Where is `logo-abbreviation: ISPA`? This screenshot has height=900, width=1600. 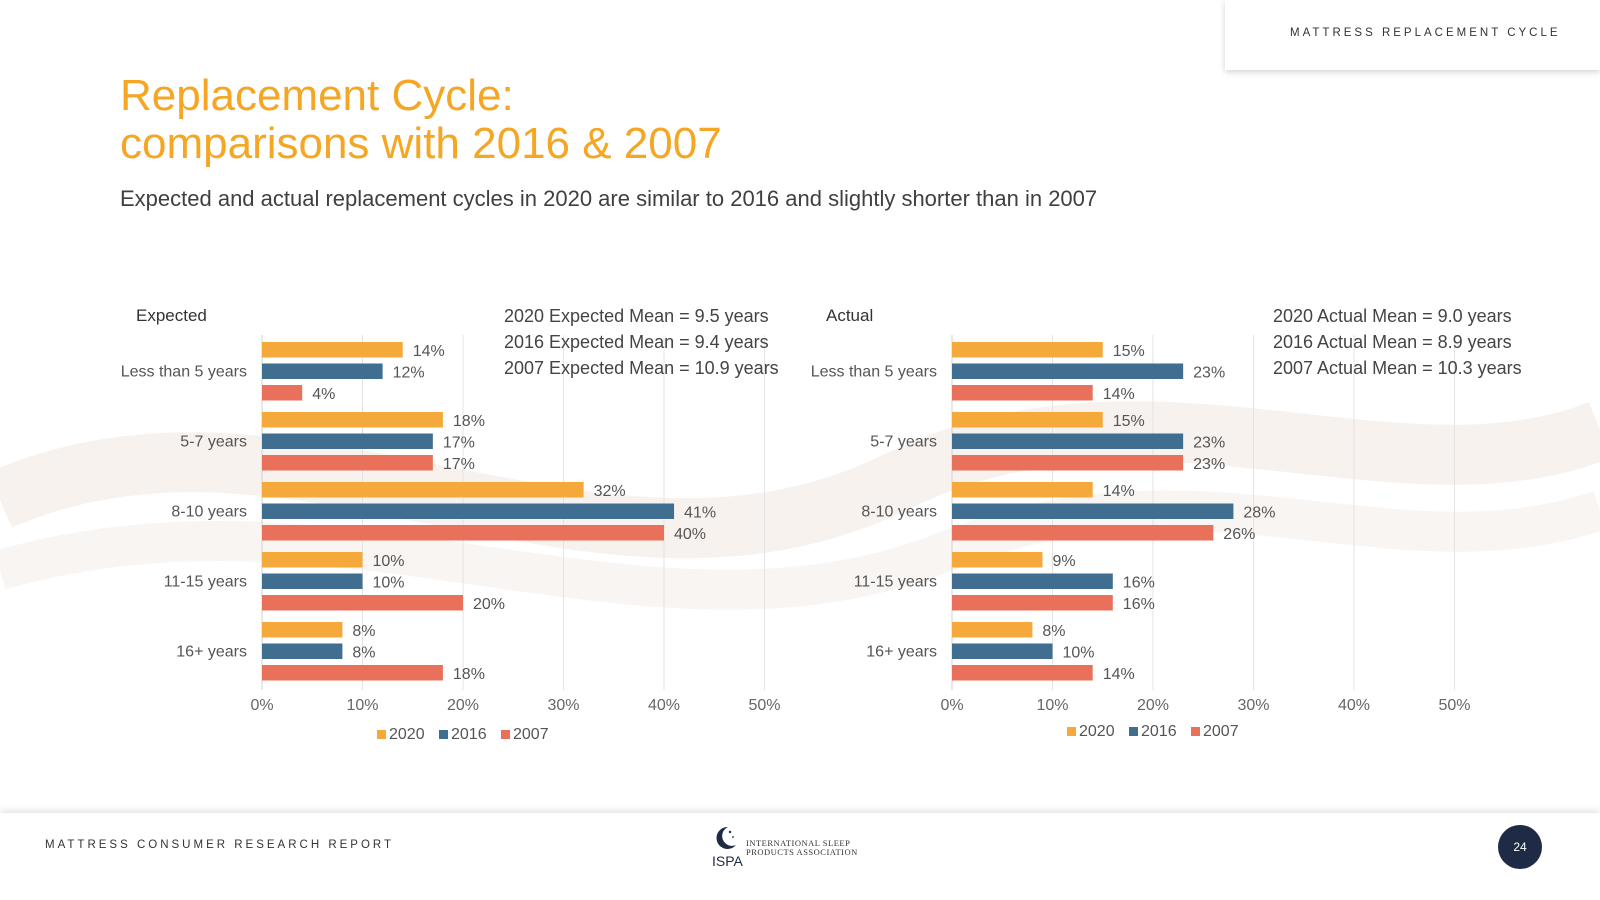
logo-abbreviation: ISPA is located at coordinates (727, 861).